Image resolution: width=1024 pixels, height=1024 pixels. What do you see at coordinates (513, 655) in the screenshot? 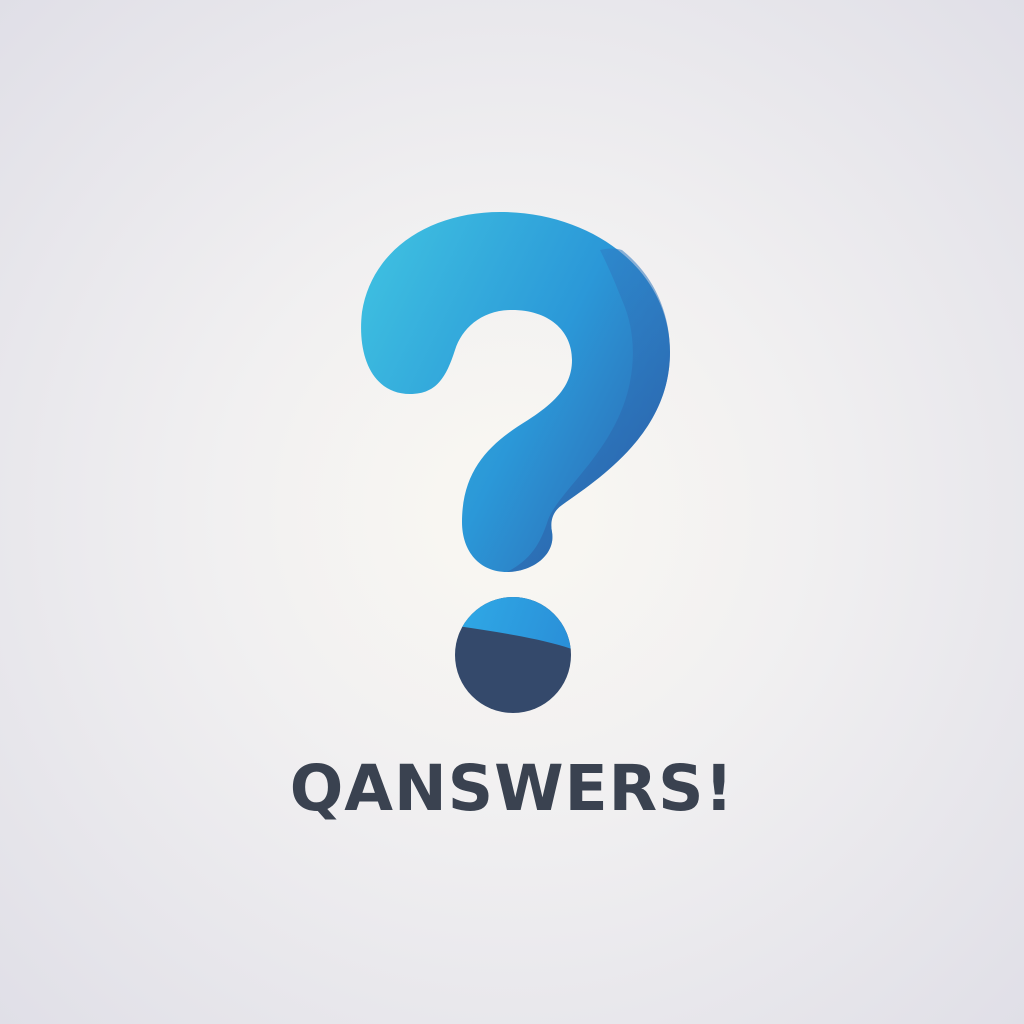
I see `question-dot` at bounding box center [513, 655].